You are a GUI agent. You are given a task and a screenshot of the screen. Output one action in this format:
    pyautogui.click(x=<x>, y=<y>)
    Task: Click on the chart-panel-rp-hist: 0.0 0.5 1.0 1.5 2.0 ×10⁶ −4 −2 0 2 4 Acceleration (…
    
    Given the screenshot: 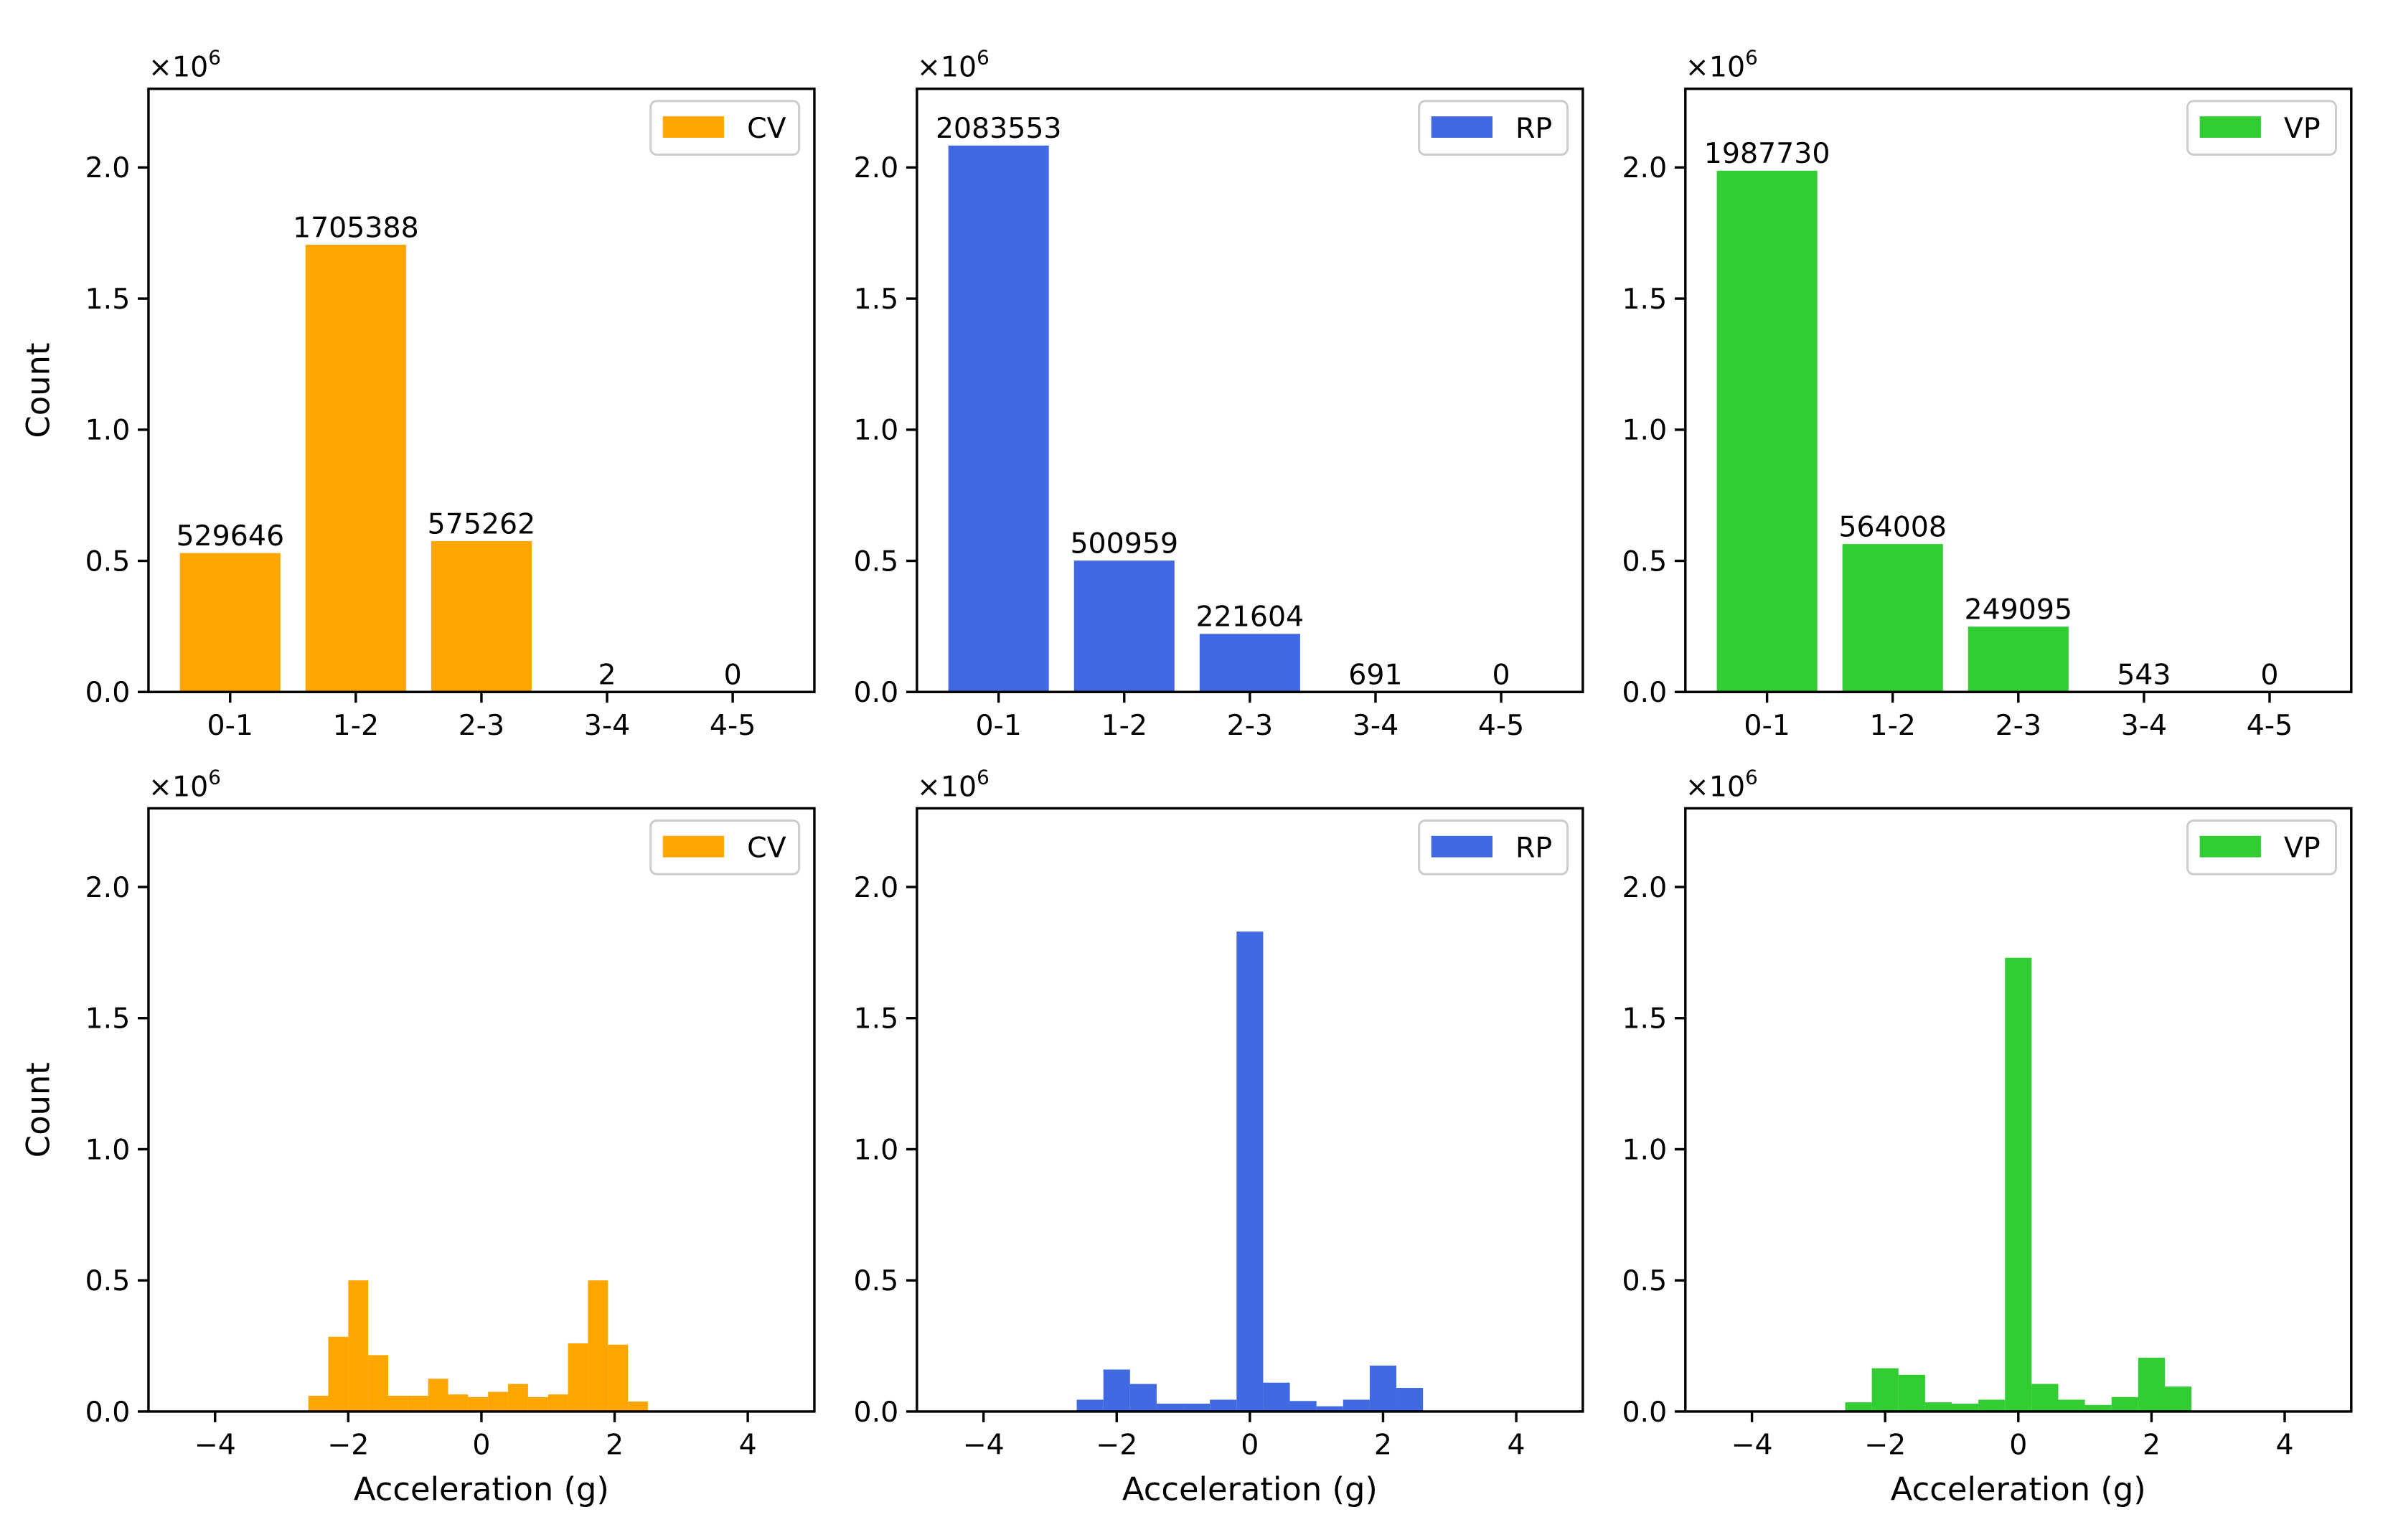 What is the action you would take?
    pyautogui.click(x=1219, y=1136)
    